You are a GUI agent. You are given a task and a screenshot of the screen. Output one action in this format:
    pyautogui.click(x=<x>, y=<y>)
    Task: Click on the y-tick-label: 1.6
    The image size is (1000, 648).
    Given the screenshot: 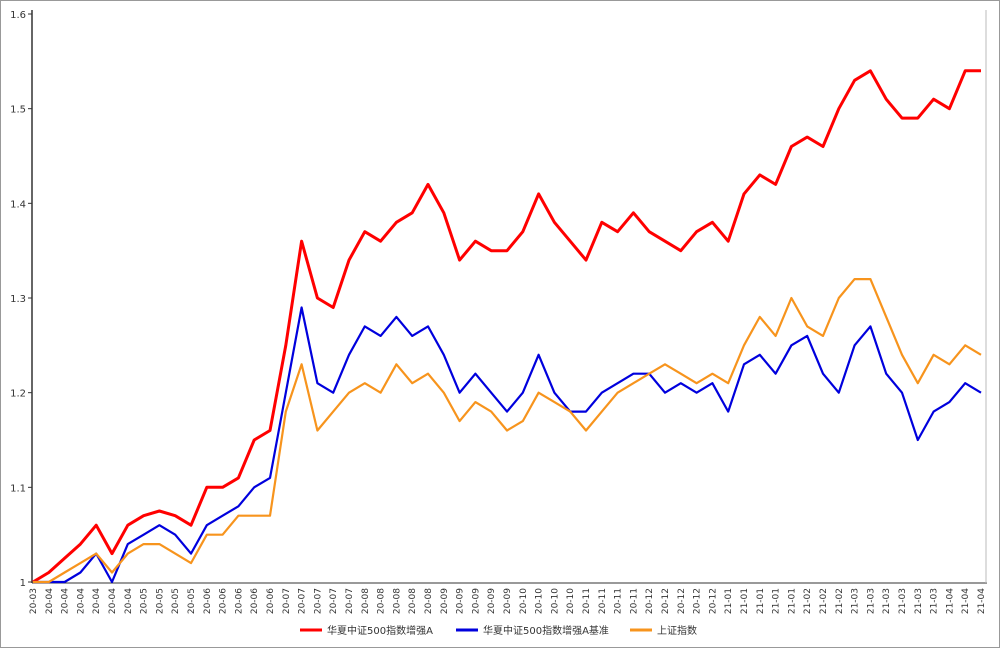 What is the action you would take?
    pyautogui.click(x=18, y=15)
    